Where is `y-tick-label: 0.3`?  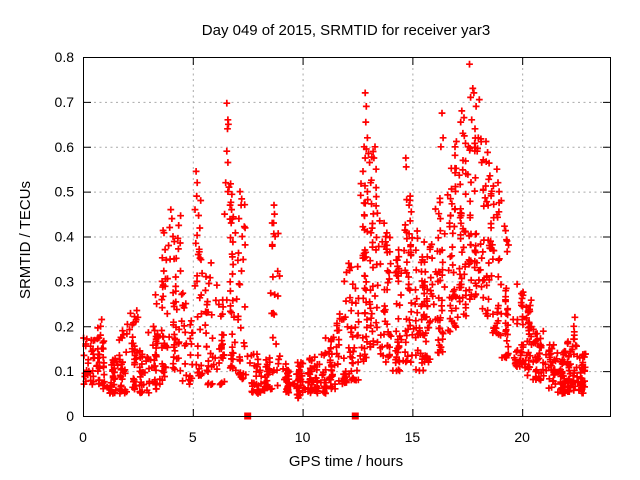
y-tick-label: 0.3 is located at coordinates (65, 281).